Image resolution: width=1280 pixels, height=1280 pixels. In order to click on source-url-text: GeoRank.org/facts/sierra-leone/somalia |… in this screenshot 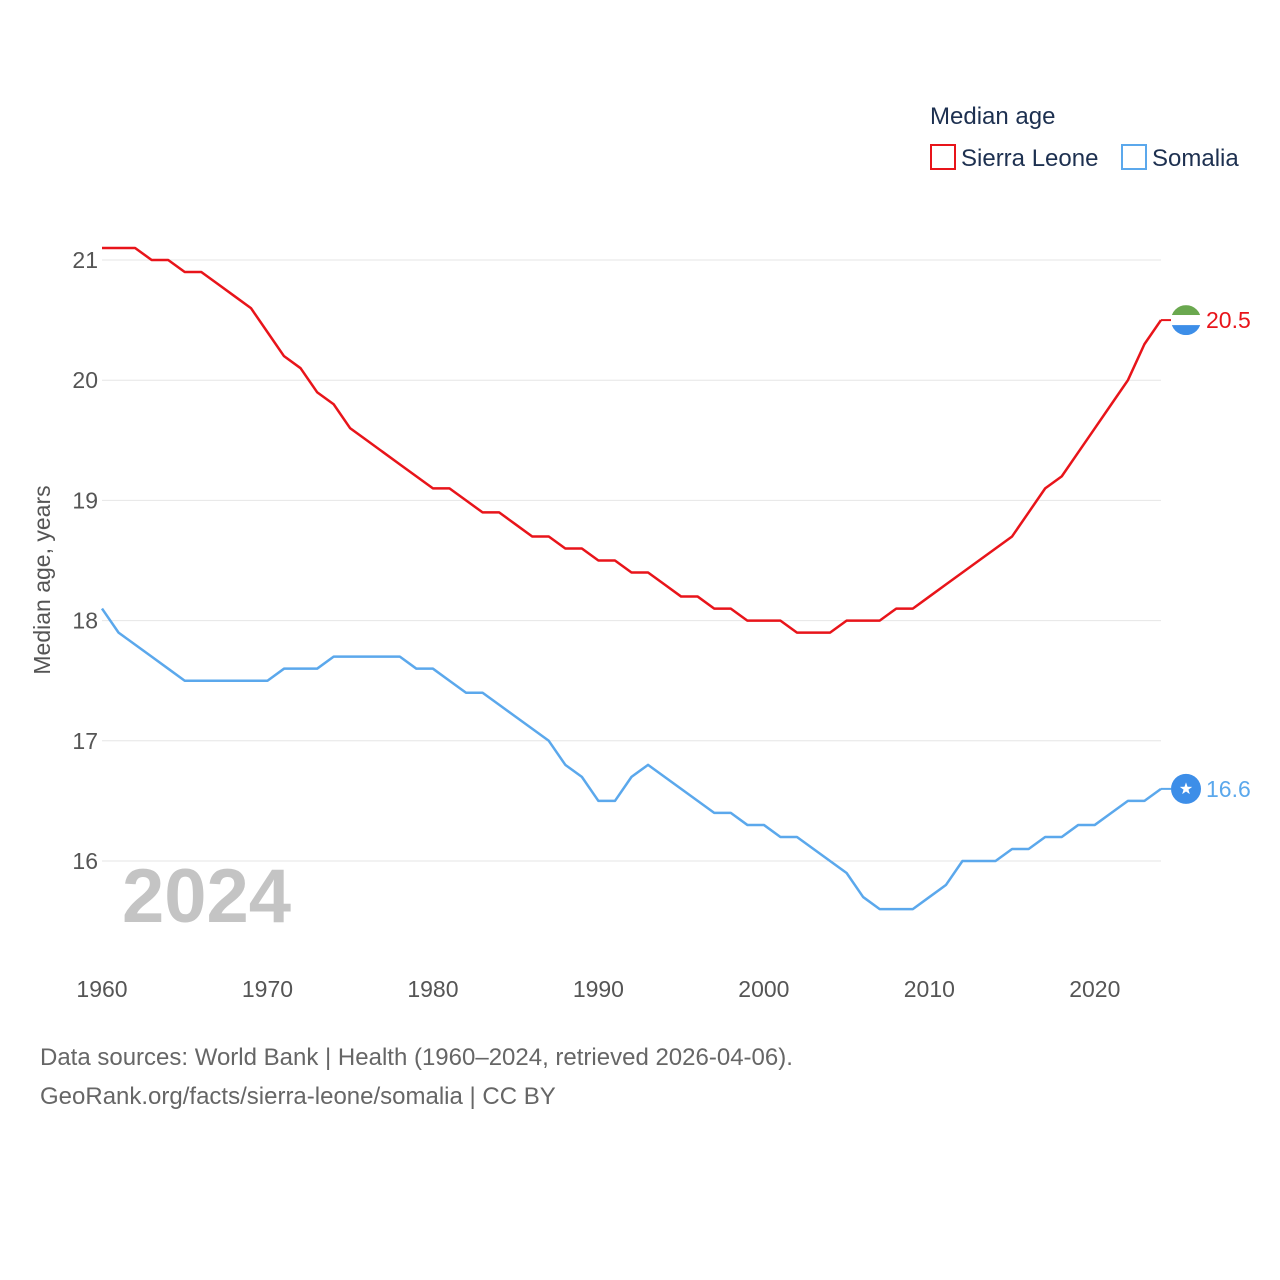, I will do `click(298, 1096)`.